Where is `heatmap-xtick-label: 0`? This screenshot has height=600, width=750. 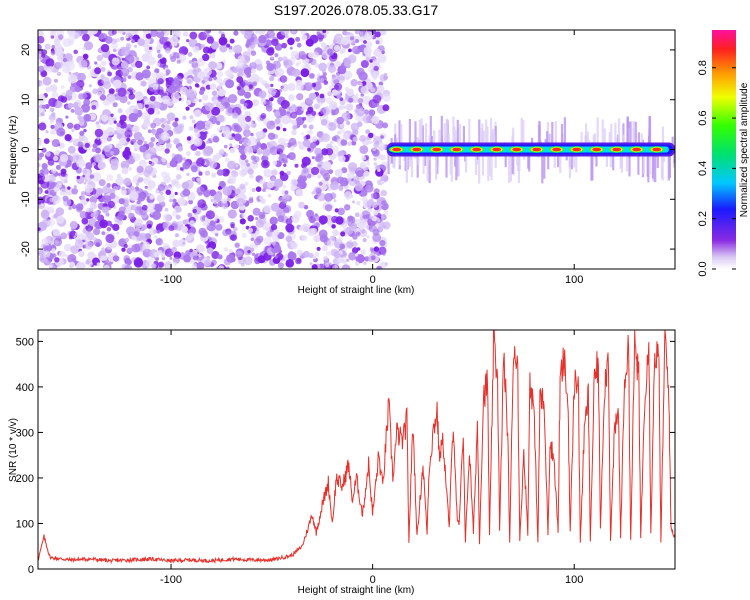 heatmap-xtick-label: 0 is located at coordinates (373, 280).